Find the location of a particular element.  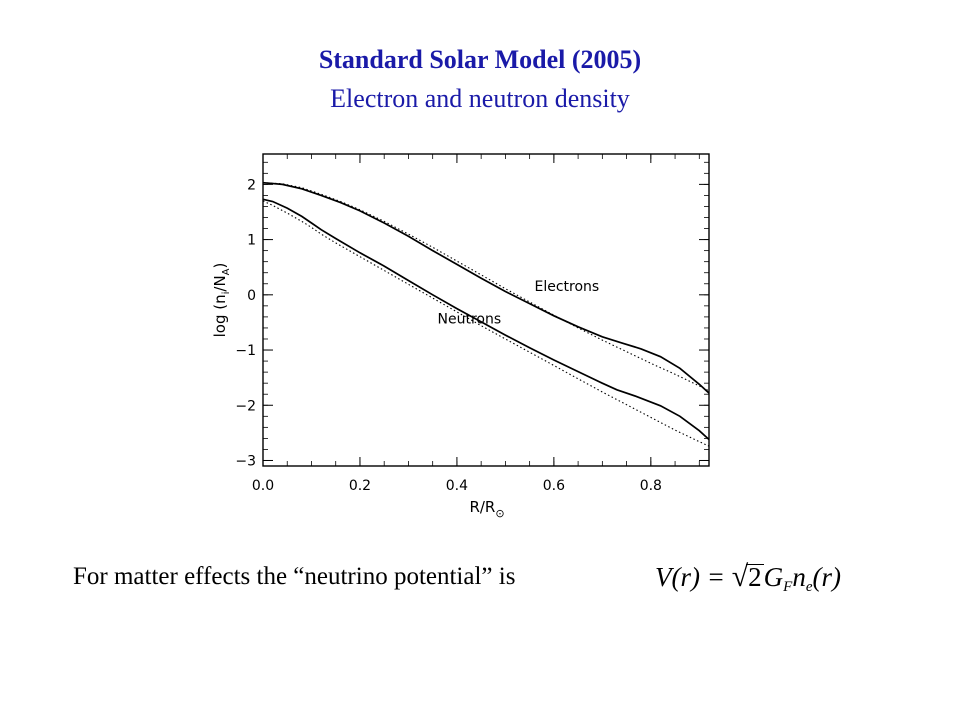

y-tick-label: 0 is located at coordinates (251, 296).